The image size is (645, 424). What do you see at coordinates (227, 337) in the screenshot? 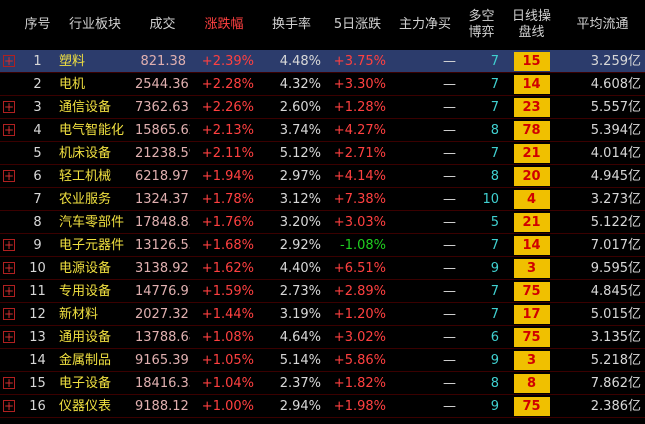
I see `change-pct: +1.08%` at bounding box center [227, 337].